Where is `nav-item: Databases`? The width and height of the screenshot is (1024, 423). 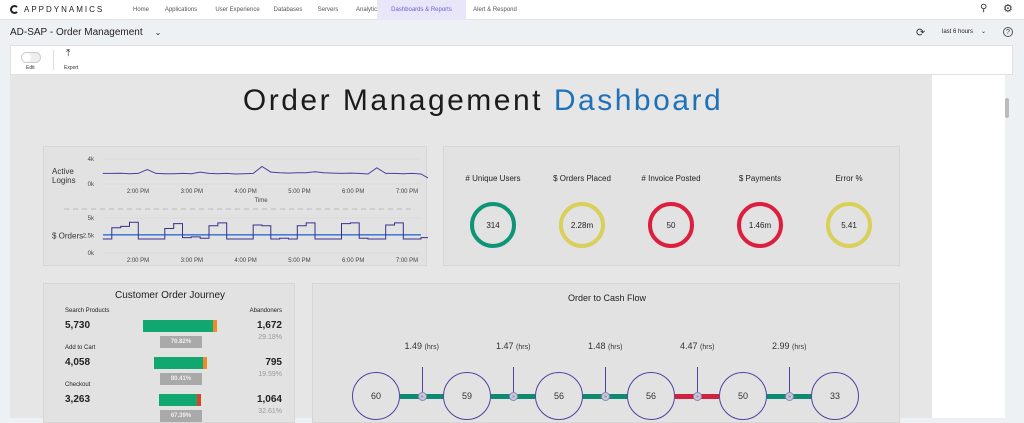
nav-item: Databases is located at coordinates (288, 10).